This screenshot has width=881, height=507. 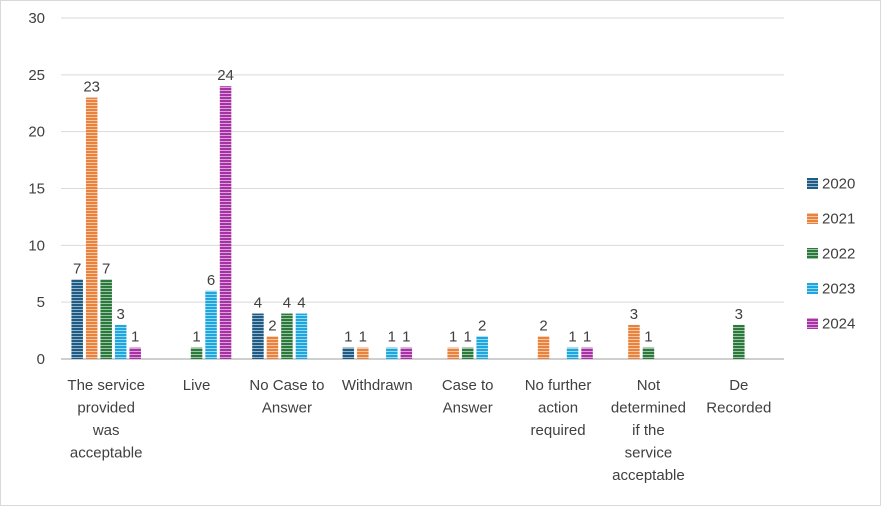 I want to click on x-category-label: The service provided was acceptable, so click(x=106, y=419).